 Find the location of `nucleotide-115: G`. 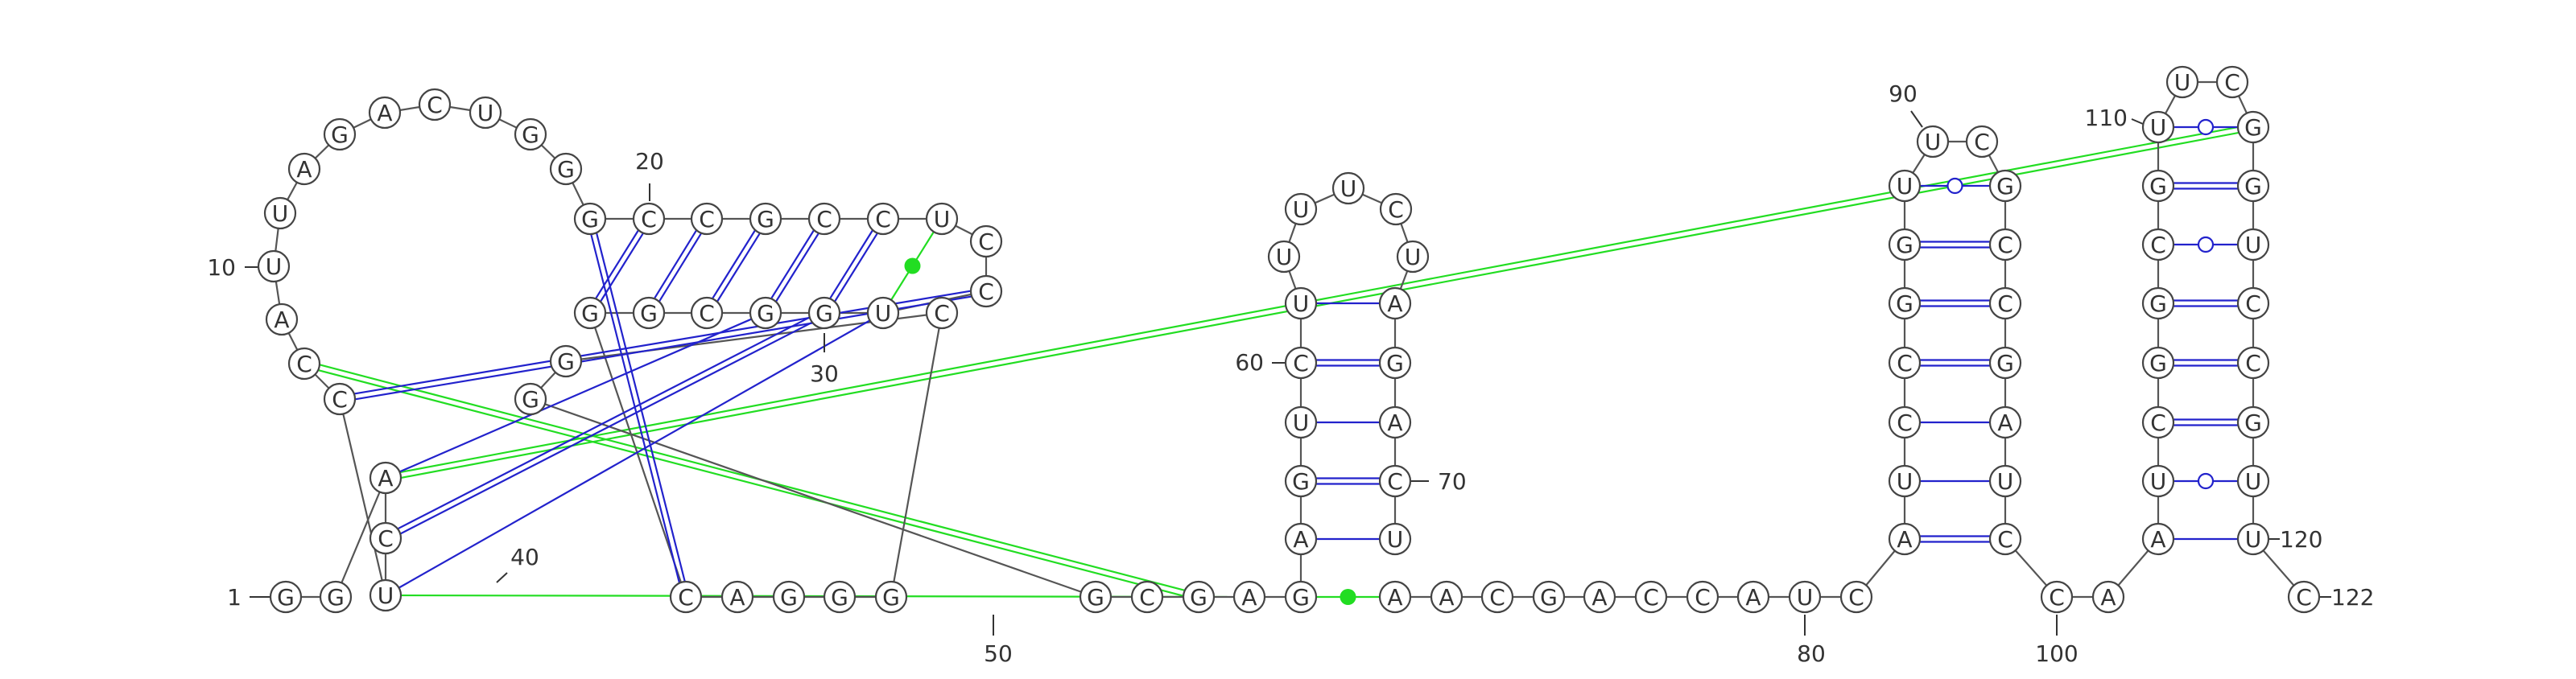

nucleotide-115: G is located at coordinates (2253, 186).